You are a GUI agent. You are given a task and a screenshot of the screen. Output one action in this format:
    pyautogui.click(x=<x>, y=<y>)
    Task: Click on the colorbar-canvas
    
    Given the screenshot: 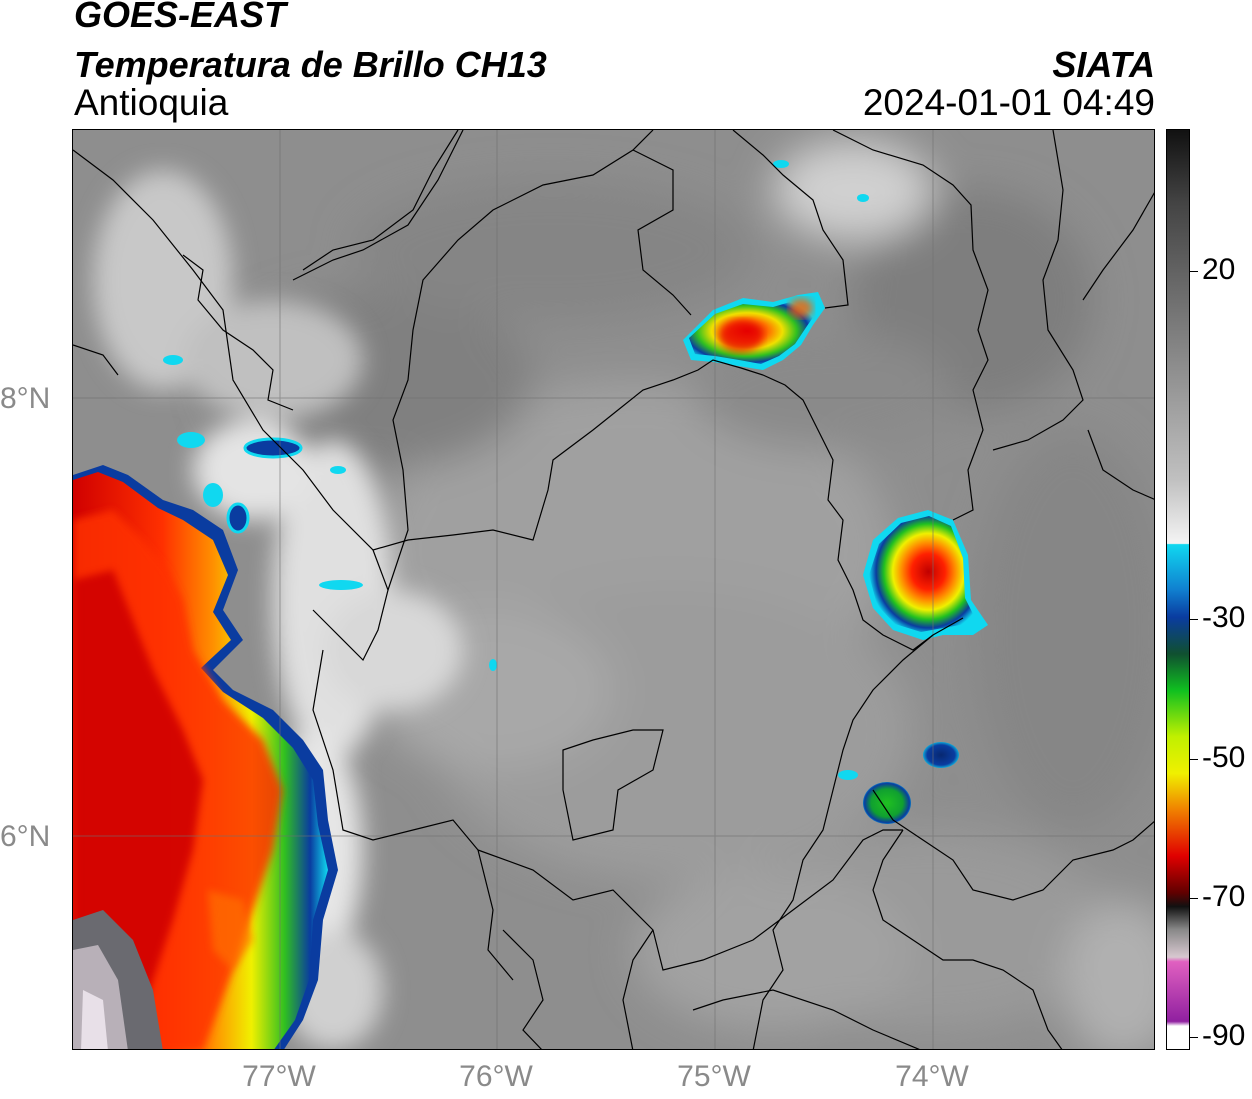 What is the action you would take?
    pyautogui.click(x=1178, y=589)
    